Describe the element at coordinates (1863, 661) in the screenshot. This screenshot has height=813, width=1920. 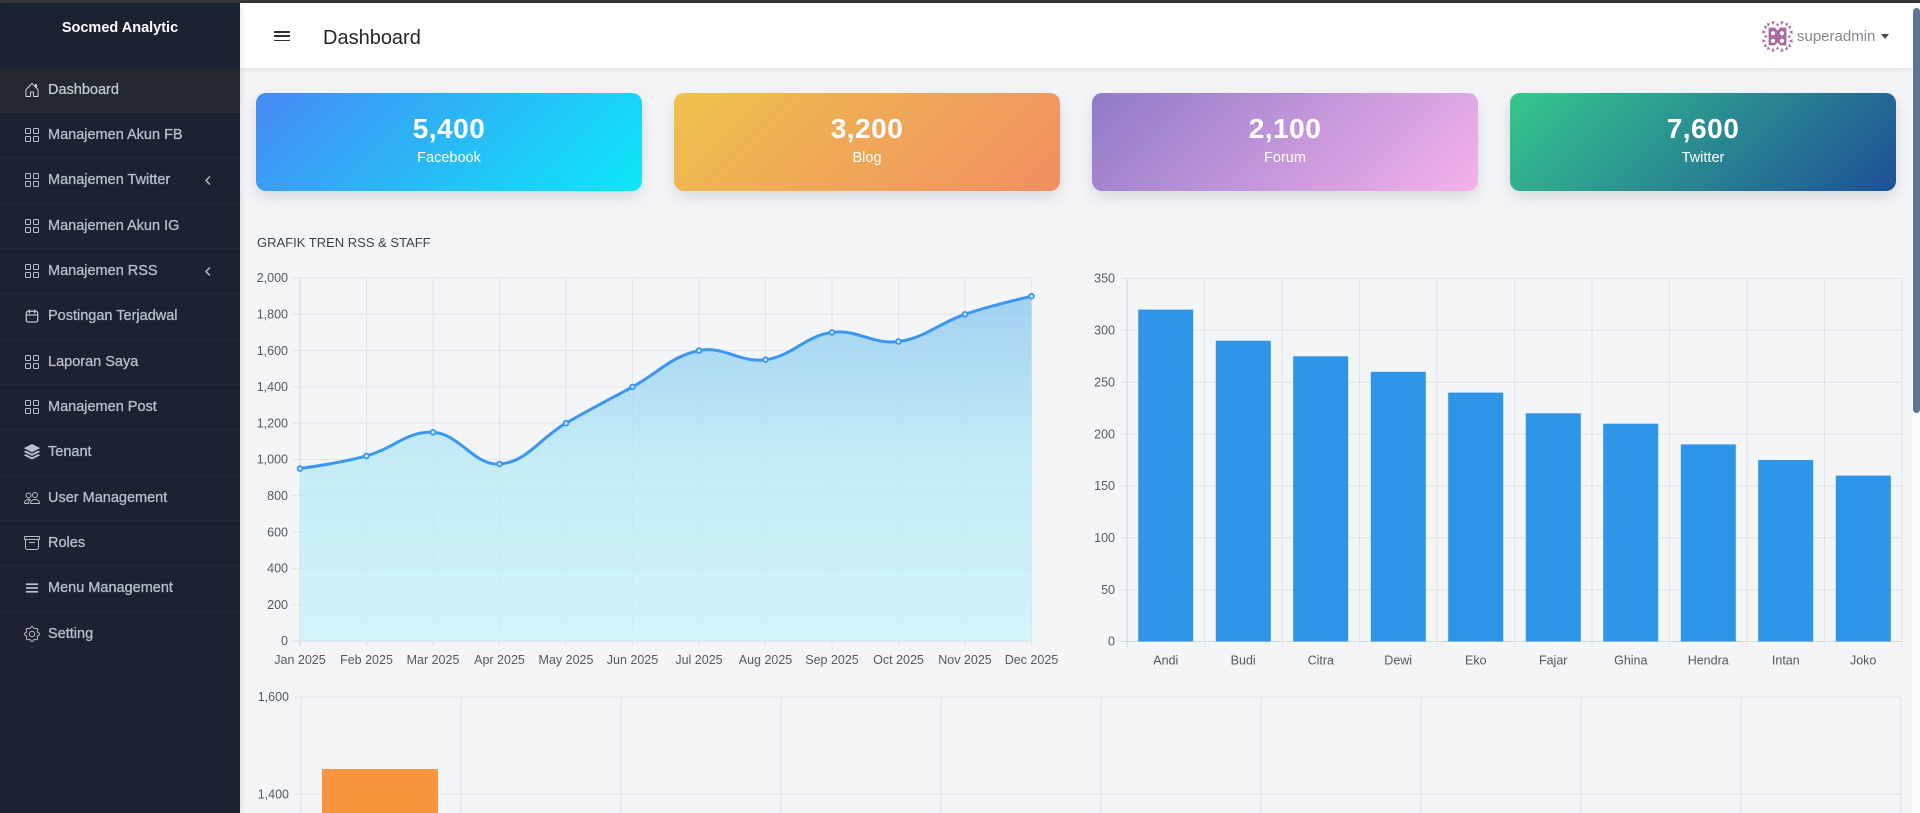
I see `svg-text: Joko` at that location.